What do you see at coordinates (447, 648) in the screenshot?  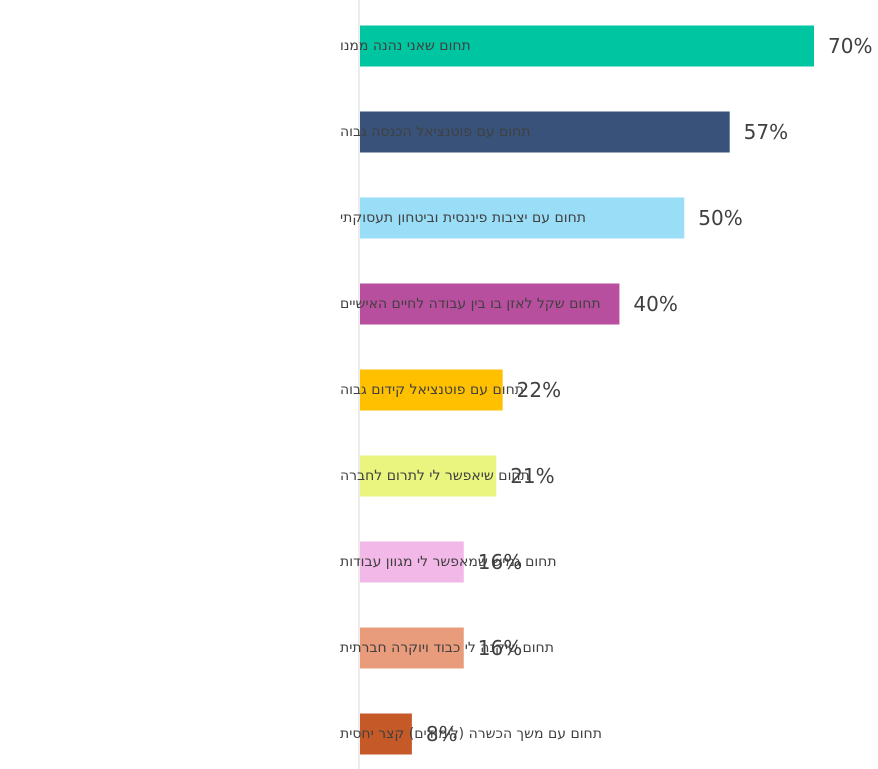 I see `category-label-8: תחום שיקנה לי כבוד ויוקרה חברתית` at bounding box center [447, 648].